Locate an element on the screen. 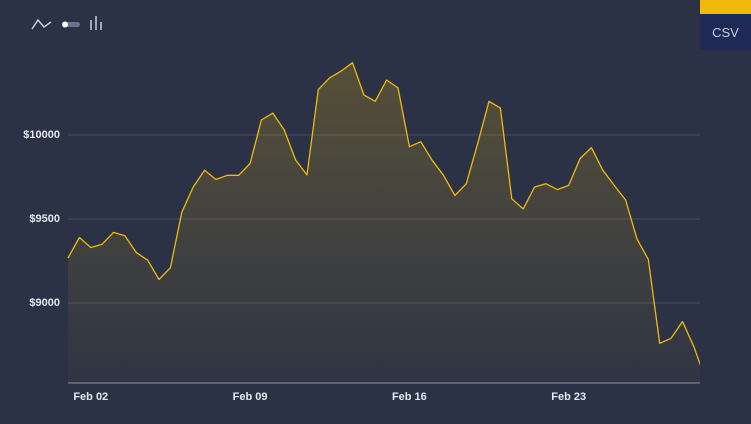 This screenshot has width=751, height=424. csv-button: CSV is located at coordinates (725, 32).